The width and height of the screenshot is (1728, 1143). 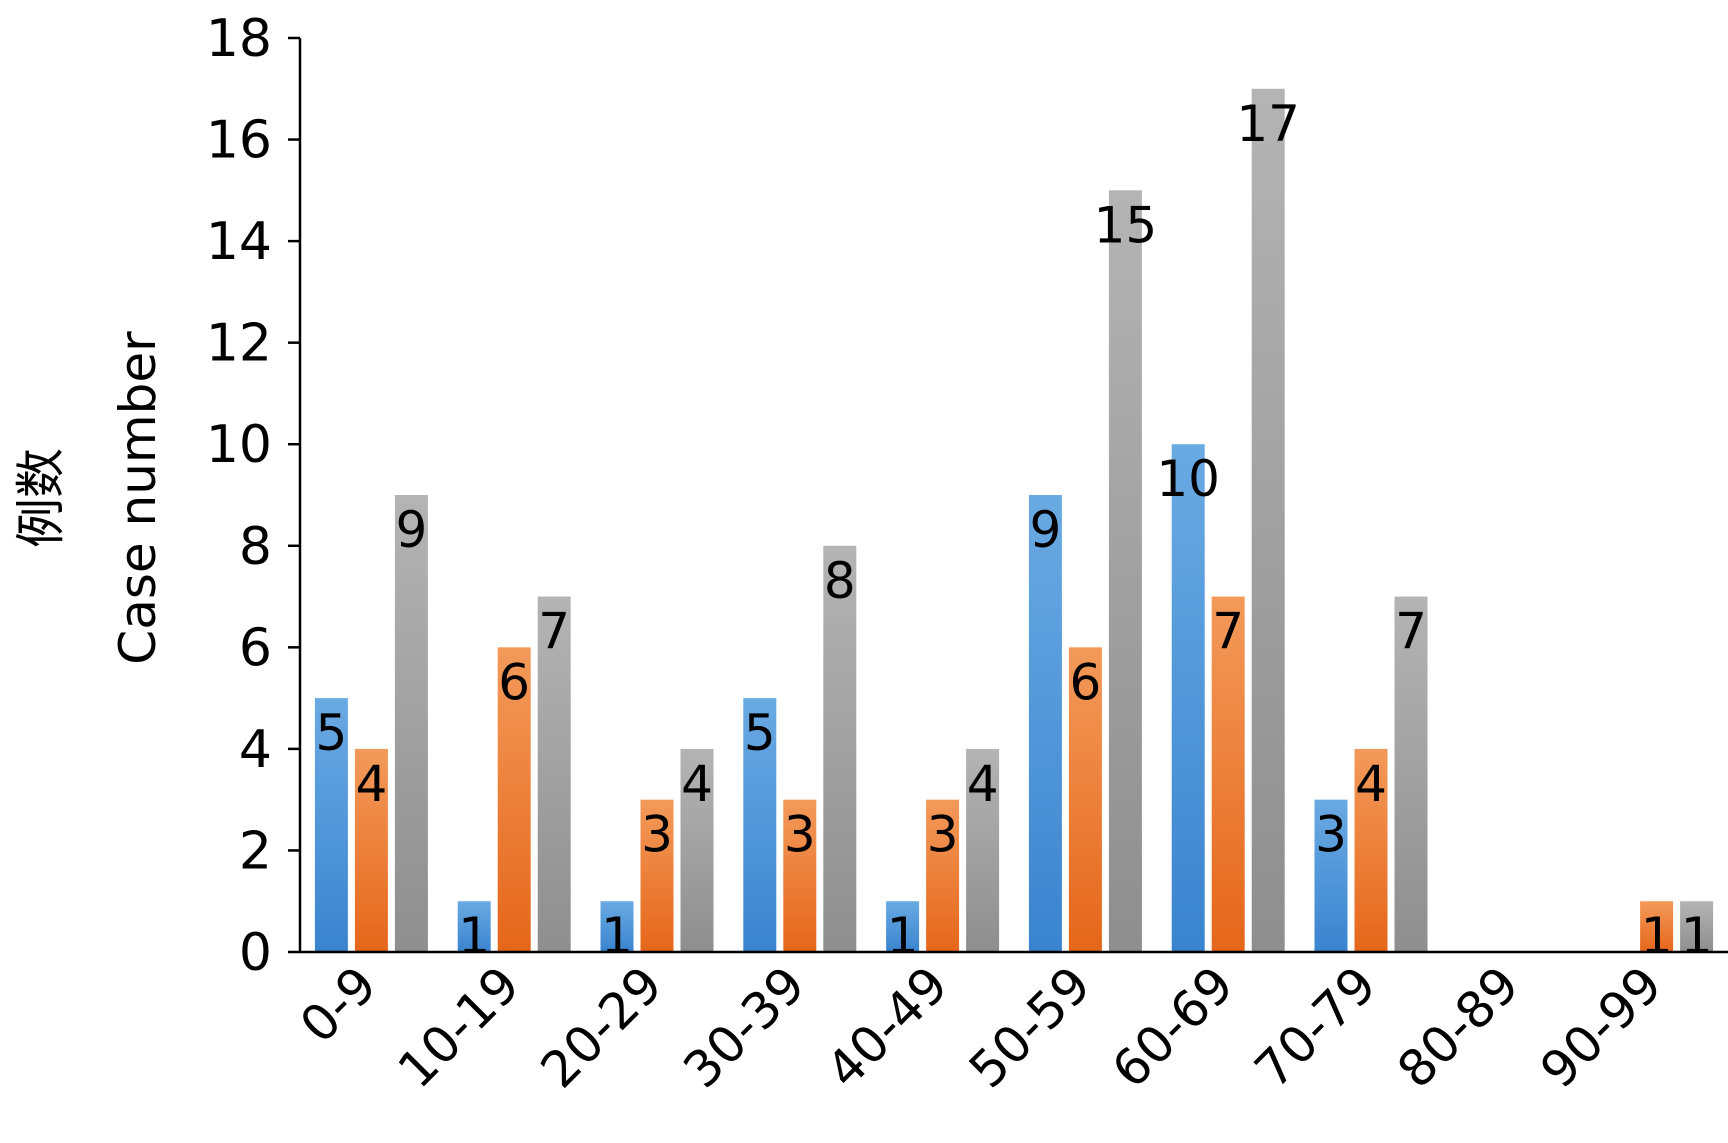 What do you see at coordinates (1173, 1027) in the screenshot?
I see `x-category-label: 60-69` at bounding box center [1173, 1027].